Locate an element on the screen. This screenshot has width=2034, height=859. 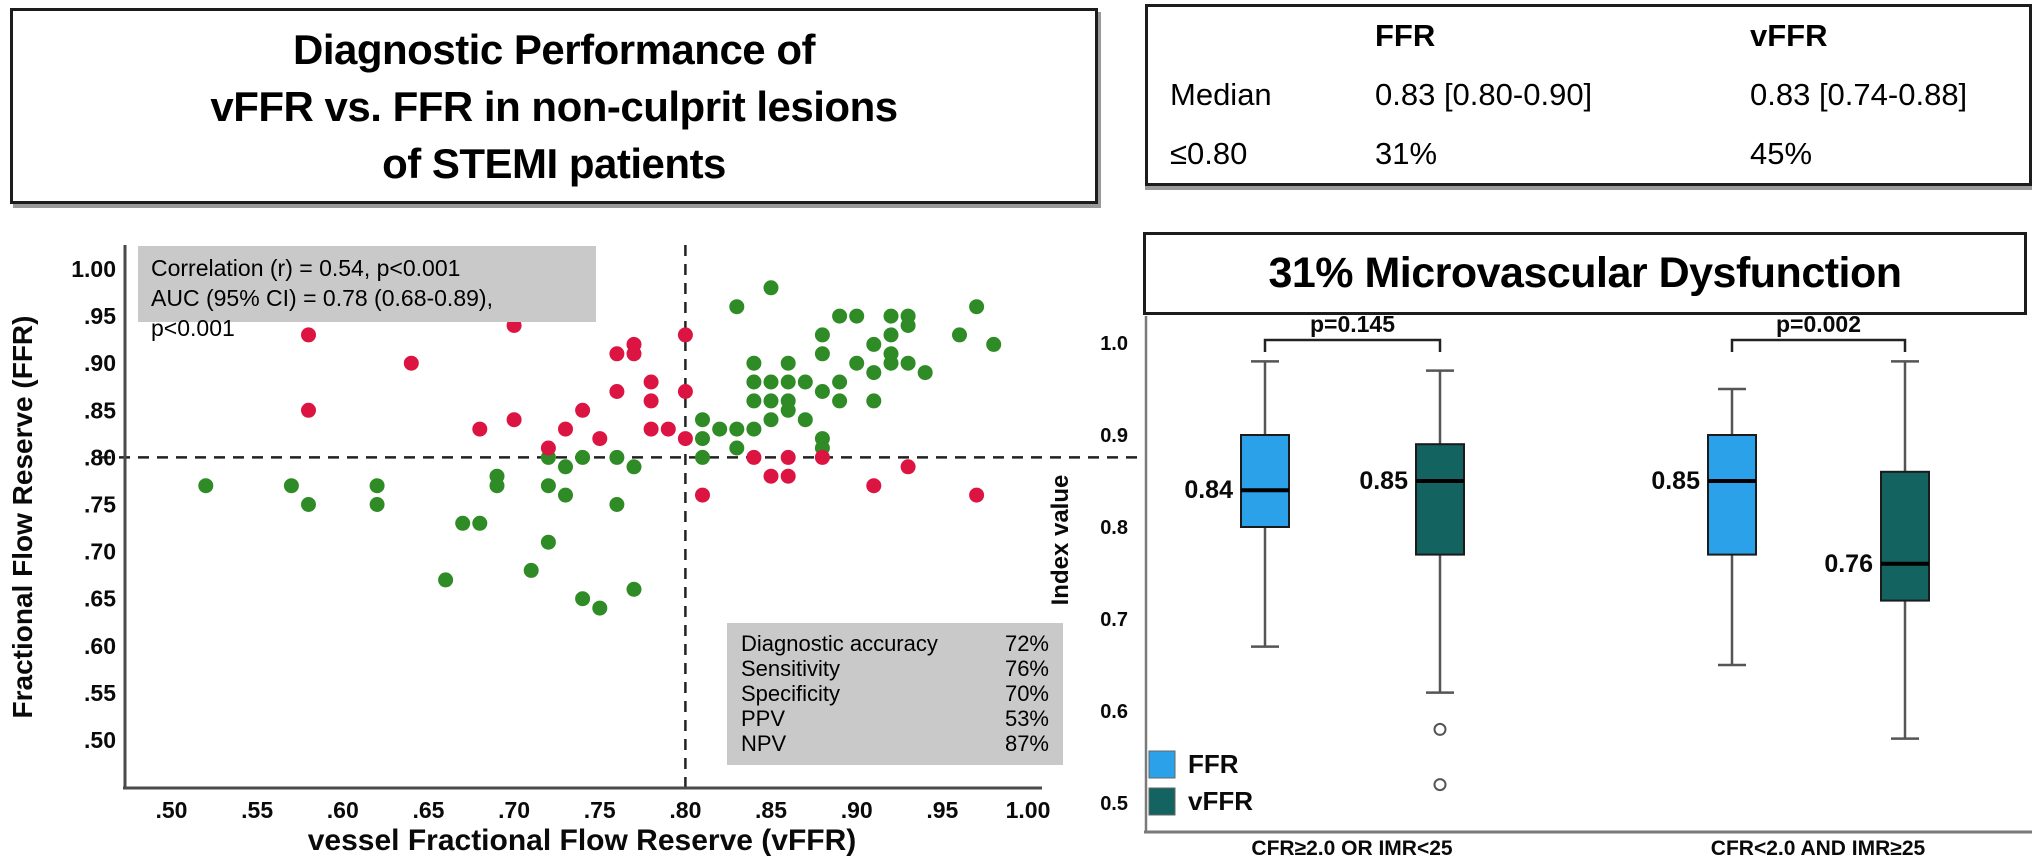
boxplot-y-tick-label: 0.9 is located at coordinates (1114, 436).